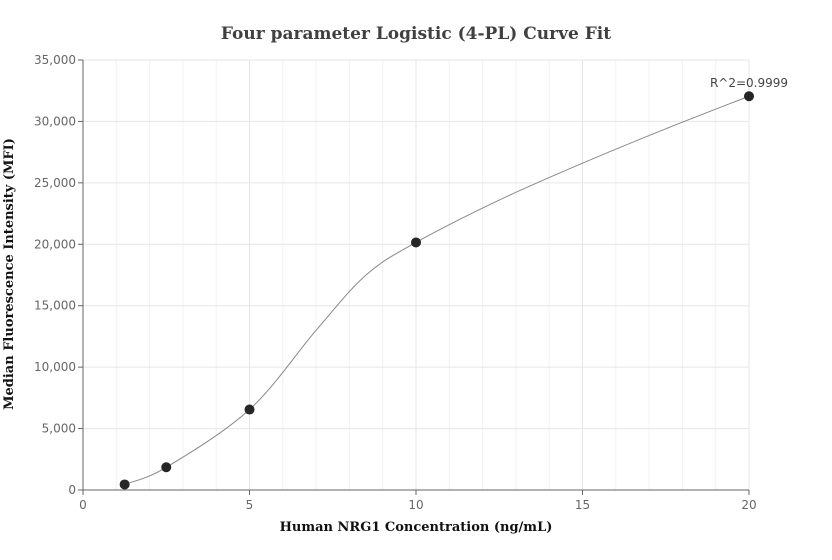 The image size is (832, 560). Describe the element at coordinates (416, 34) in the screenshot. I see `chart-title: Four parameter Logistic (4-PL) Curve Fit` at that location.